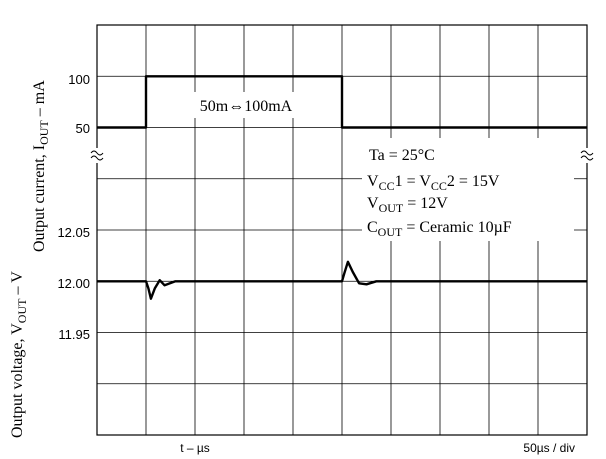 This screenshot has height=459, width=606. I want to click on y-axis-label-voltage-main: Output voltage, V, so click(17, 380).